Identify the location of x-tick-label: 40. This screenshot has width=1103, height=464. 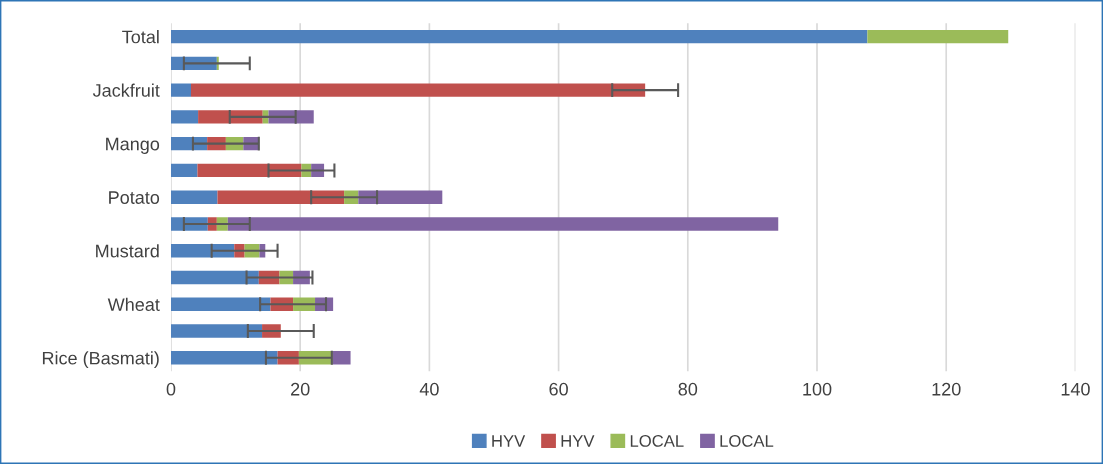
(429, 389).